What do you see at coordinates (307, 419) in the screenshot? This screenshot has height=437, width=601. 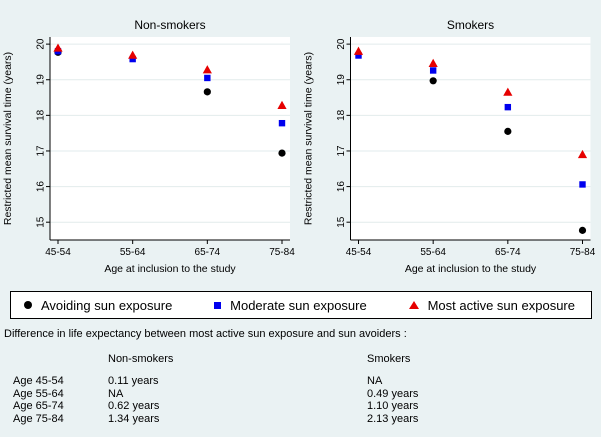 I see `table-row: Age 75-84 1.34 years 2.13 years` at bounding box center [307, 419].